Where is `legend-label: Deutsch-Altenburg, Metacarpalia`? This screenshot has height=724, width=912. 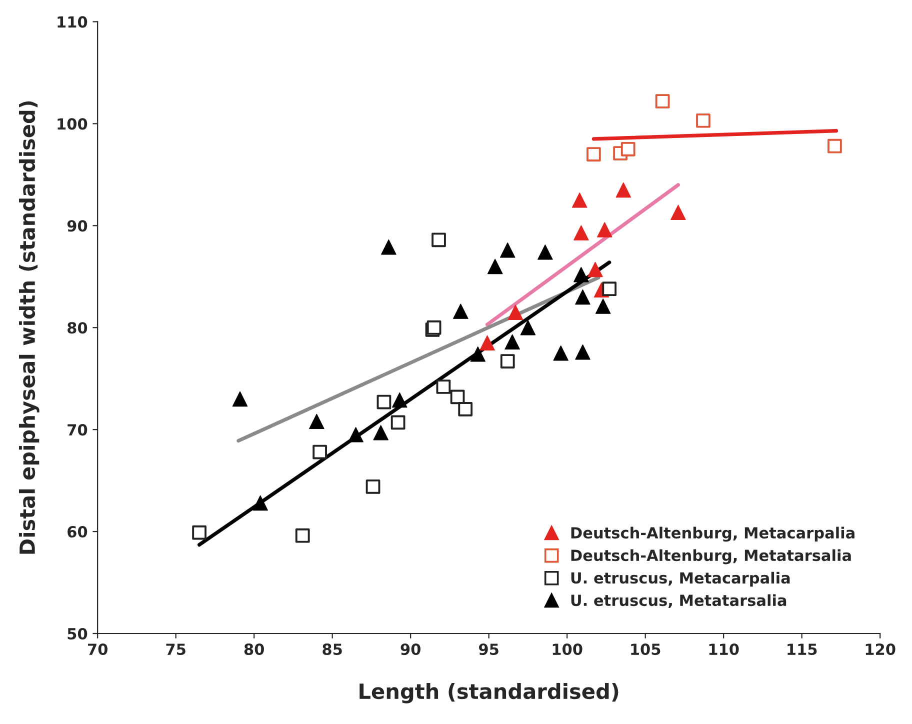 legend-label: Deutsch-Altenburg, Metacarpalia is located at coordinates (712, 534).